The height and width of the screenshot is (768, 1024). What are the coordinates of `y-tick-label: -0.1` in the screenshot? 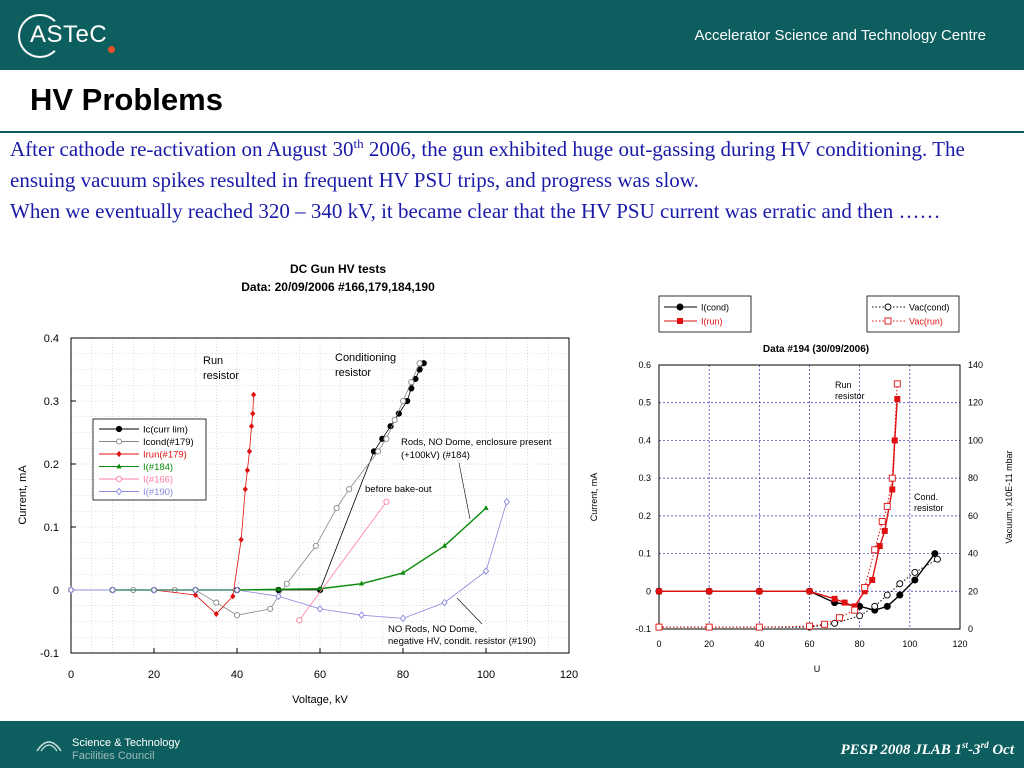 It's located at (643, 629).